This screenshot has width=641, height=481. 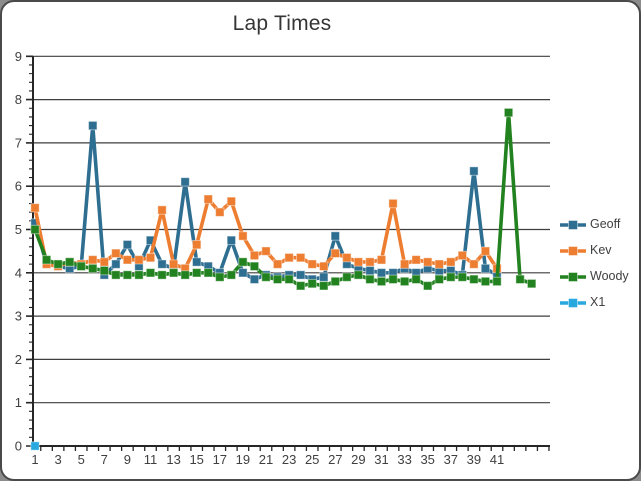 What do you see at coordinates (451, 459) in the screenshot?
I see `svg-text: 37` at bounding box center [451, 459].